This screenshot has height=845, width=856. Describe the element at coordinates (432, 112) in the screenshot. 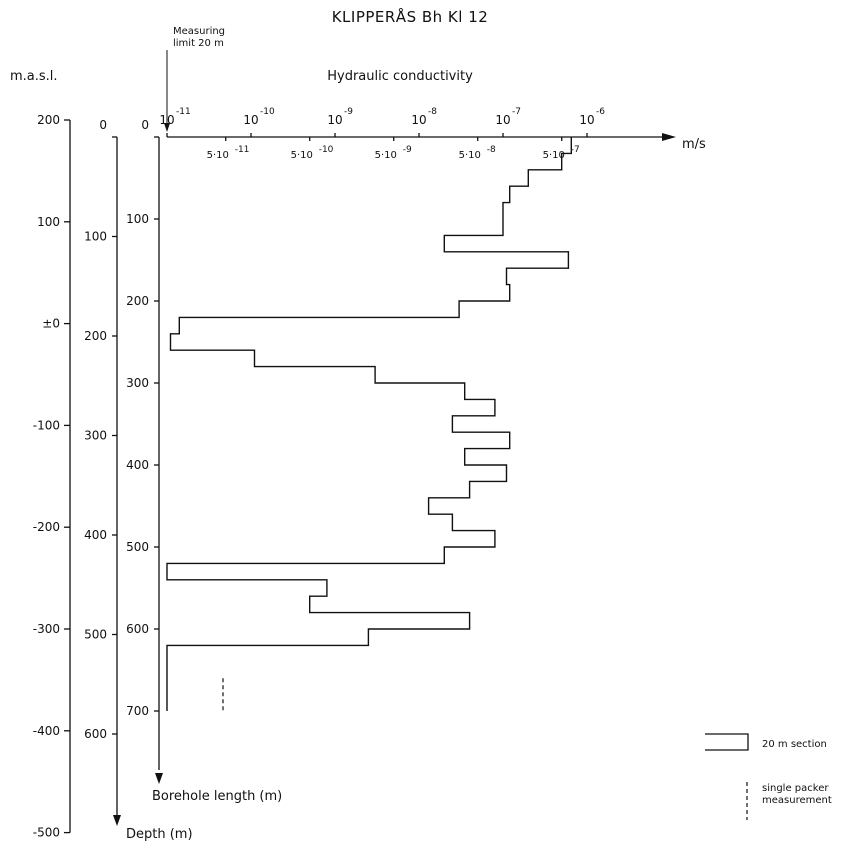

I see `x-major-tick-exponent: -8` at that location.